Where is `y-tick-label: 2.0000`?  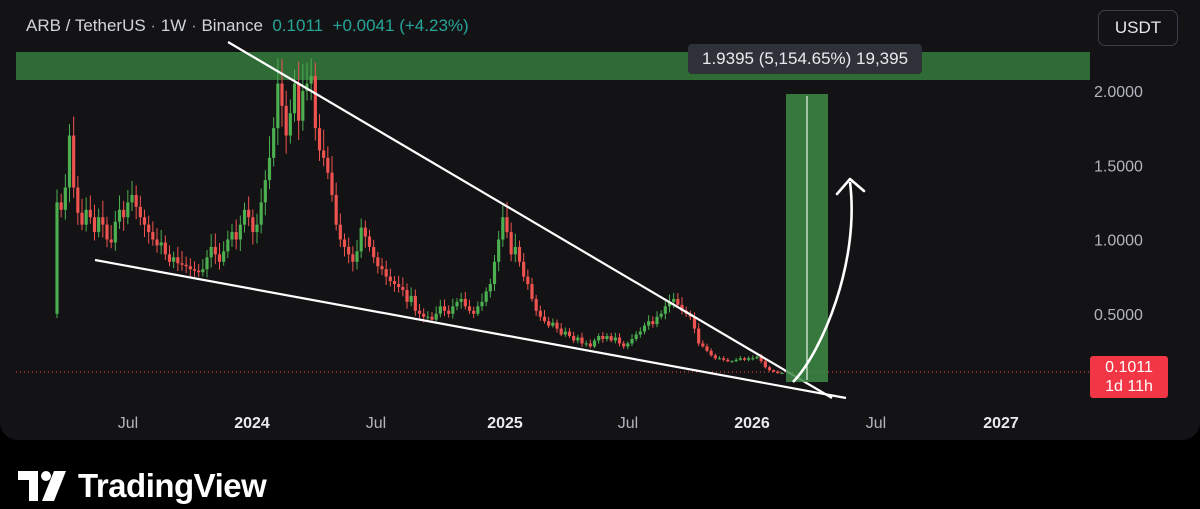 y-tick-label: 2.0000 is located at coordinates (1118, 92).